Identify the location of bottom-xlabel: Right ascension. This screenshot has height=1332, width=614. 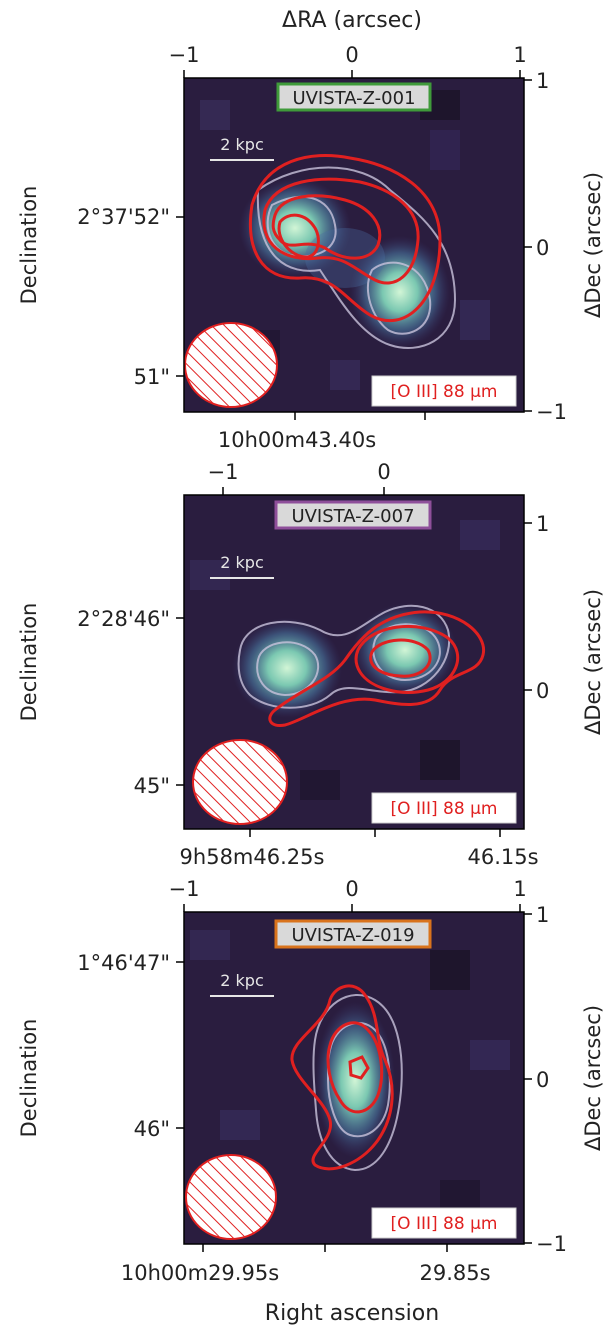
(352, 1313).